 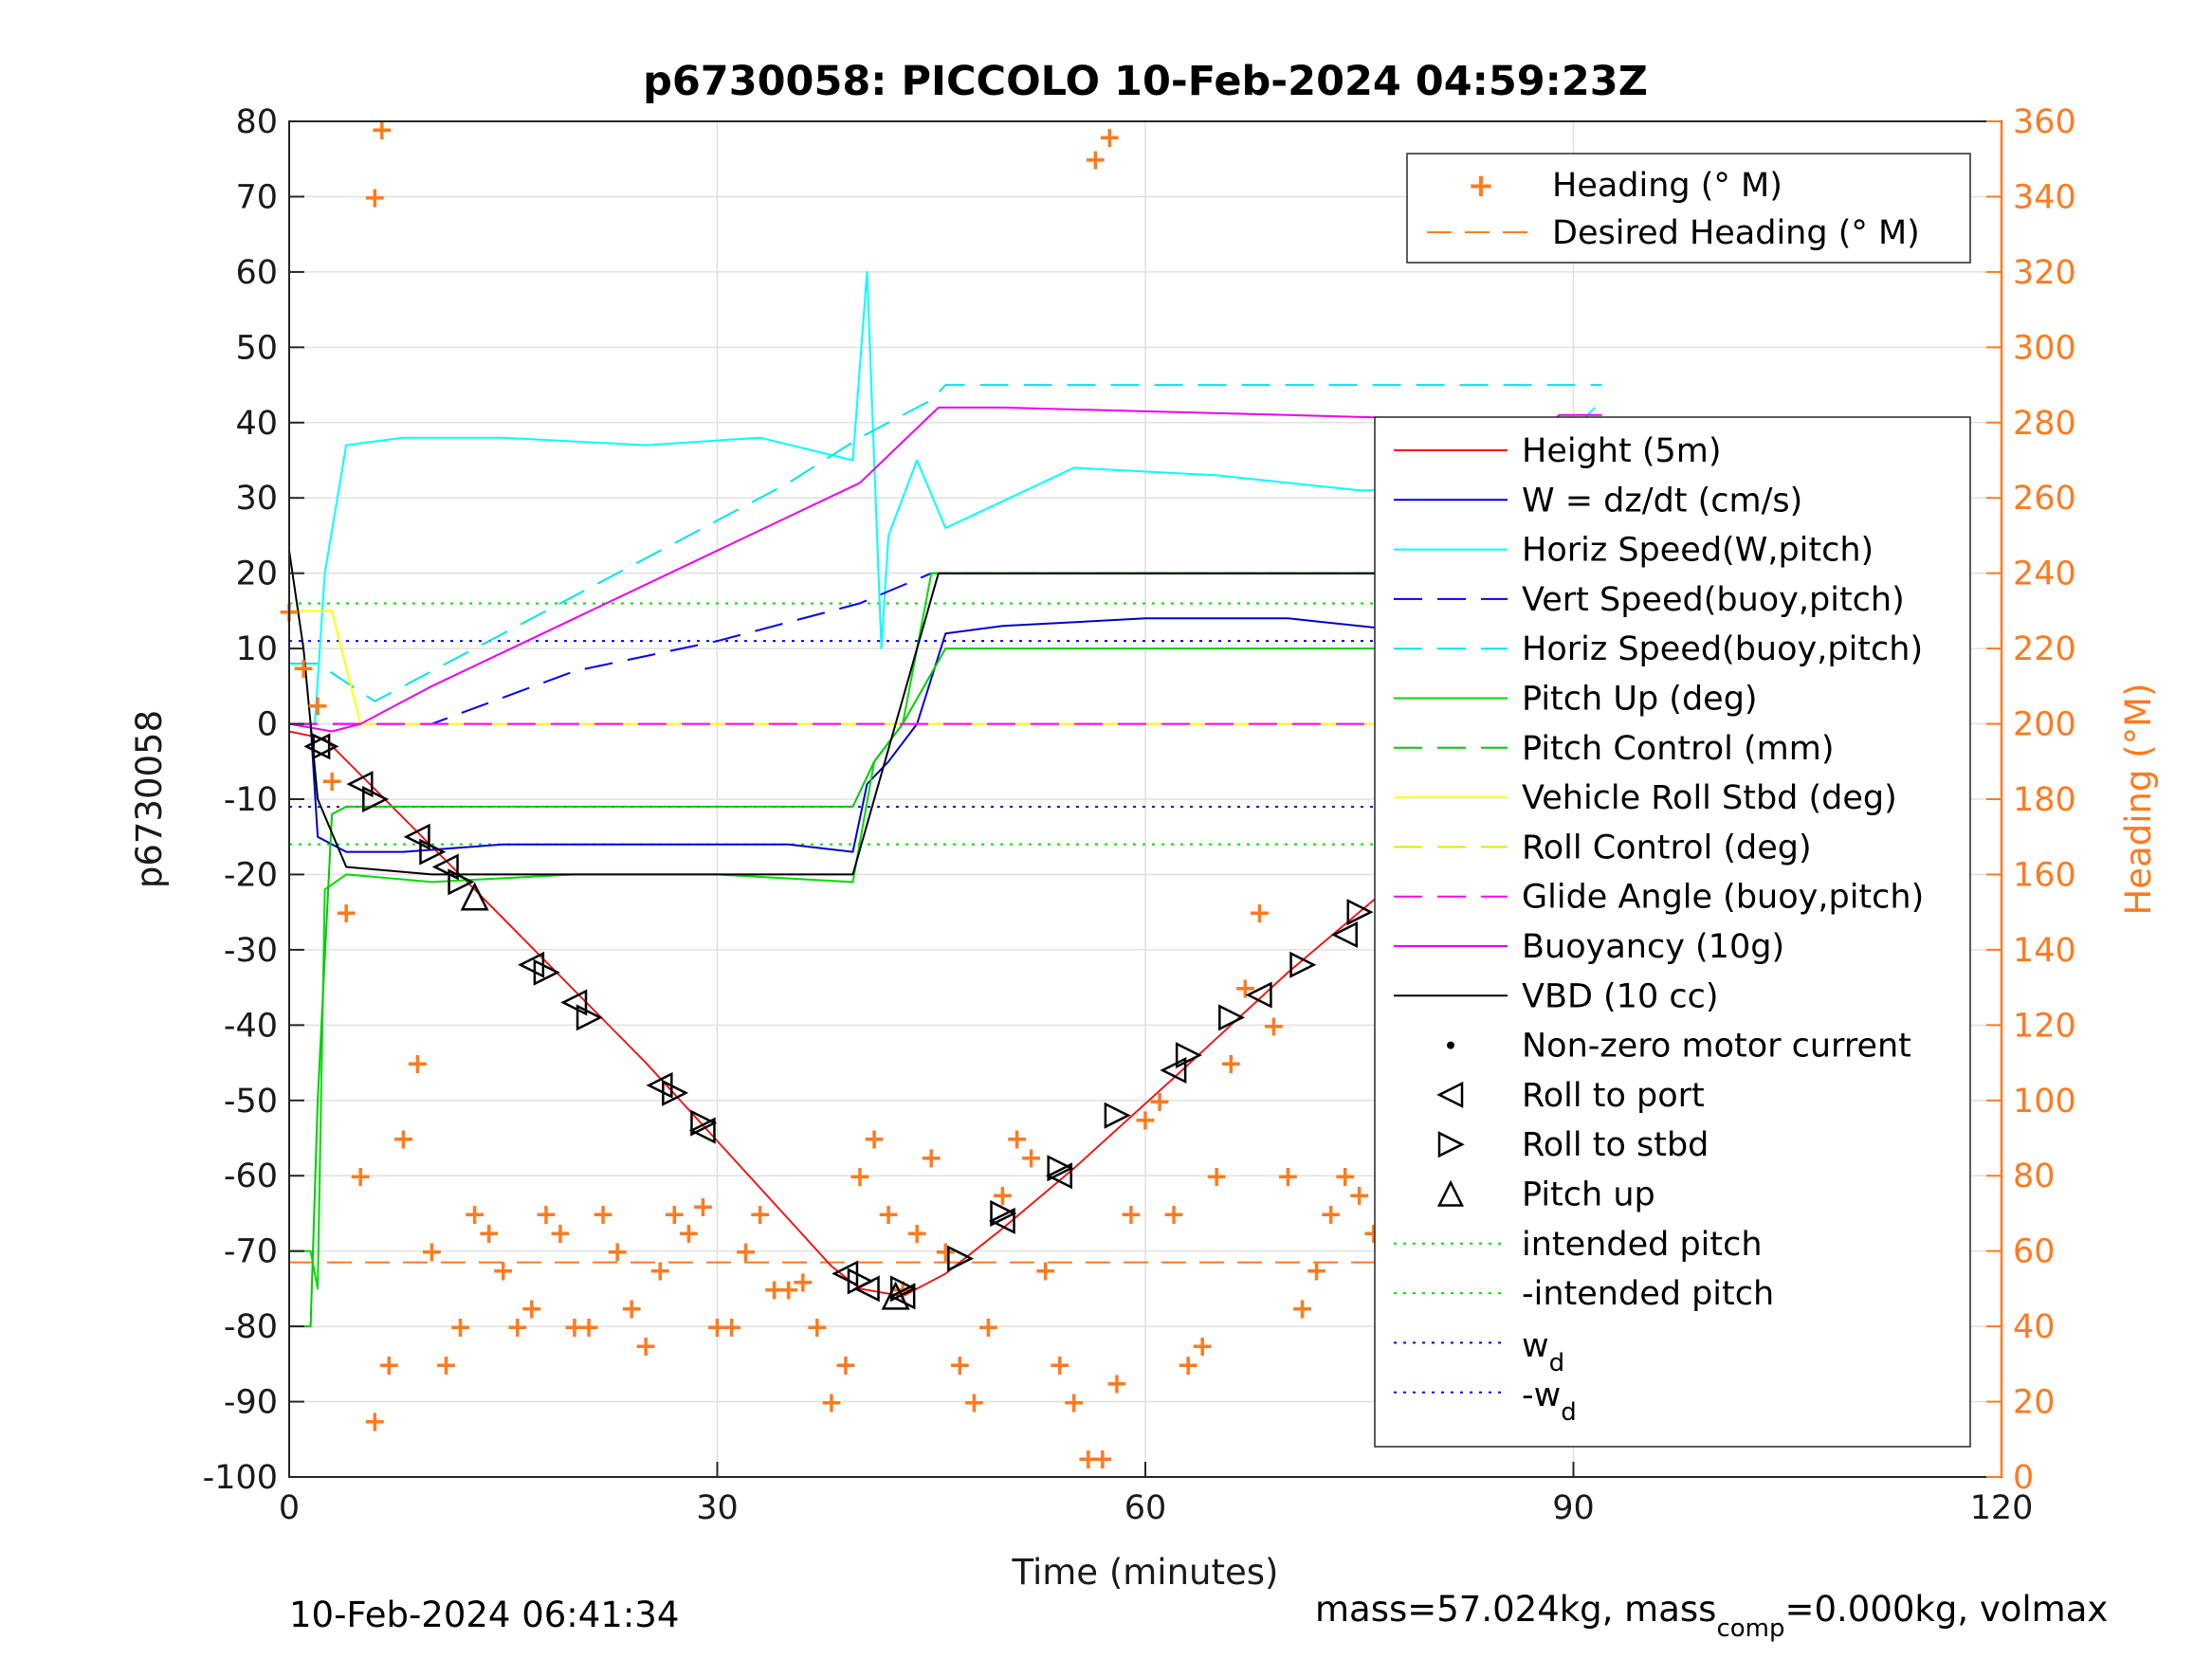 What do you see at coordinates (2044, 499) in the screenshot?
I see `y-right-tick-label-13: 260` at bounding box center [2044, 499].